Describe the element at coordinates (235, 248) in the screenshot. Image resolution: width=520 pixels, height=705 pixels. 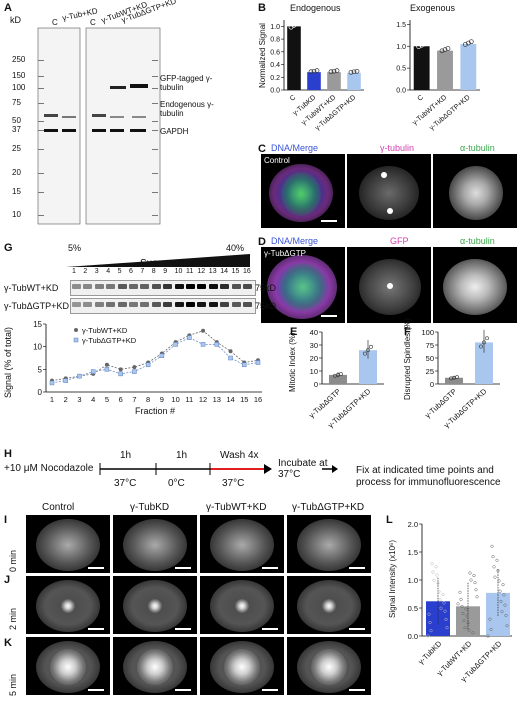
I see `sucrose-high: 40%` at that location.